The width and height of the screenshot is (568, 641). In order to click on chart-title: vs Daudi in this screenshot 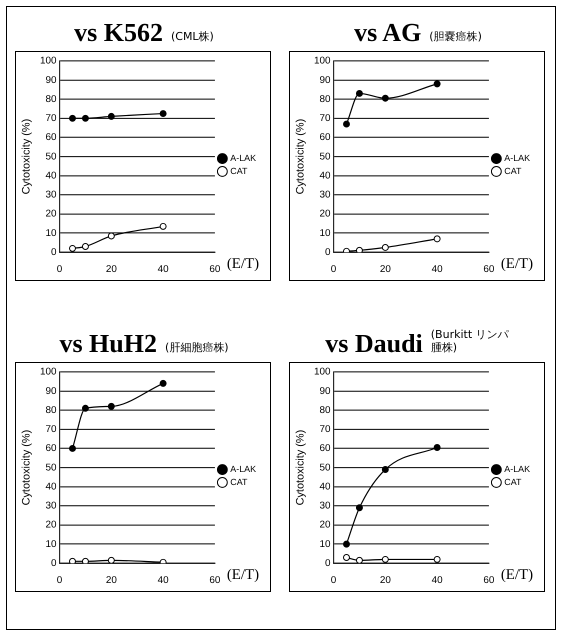, I will do `click(374, 343)`.